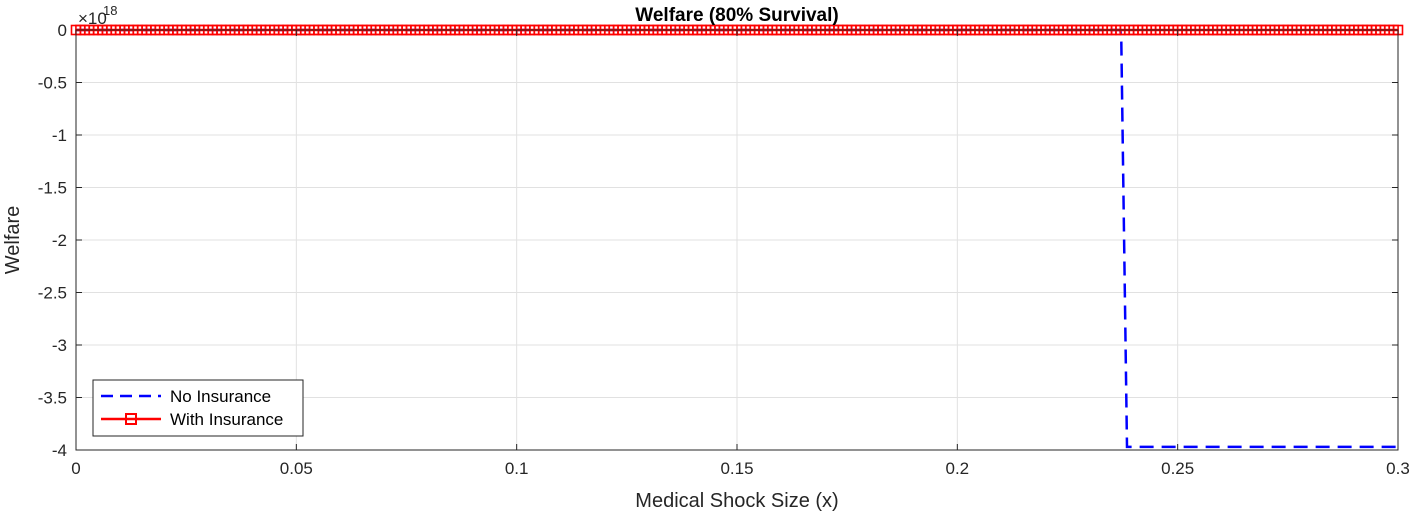  I want to click on y-tick-label: -1, so click(59, 135).